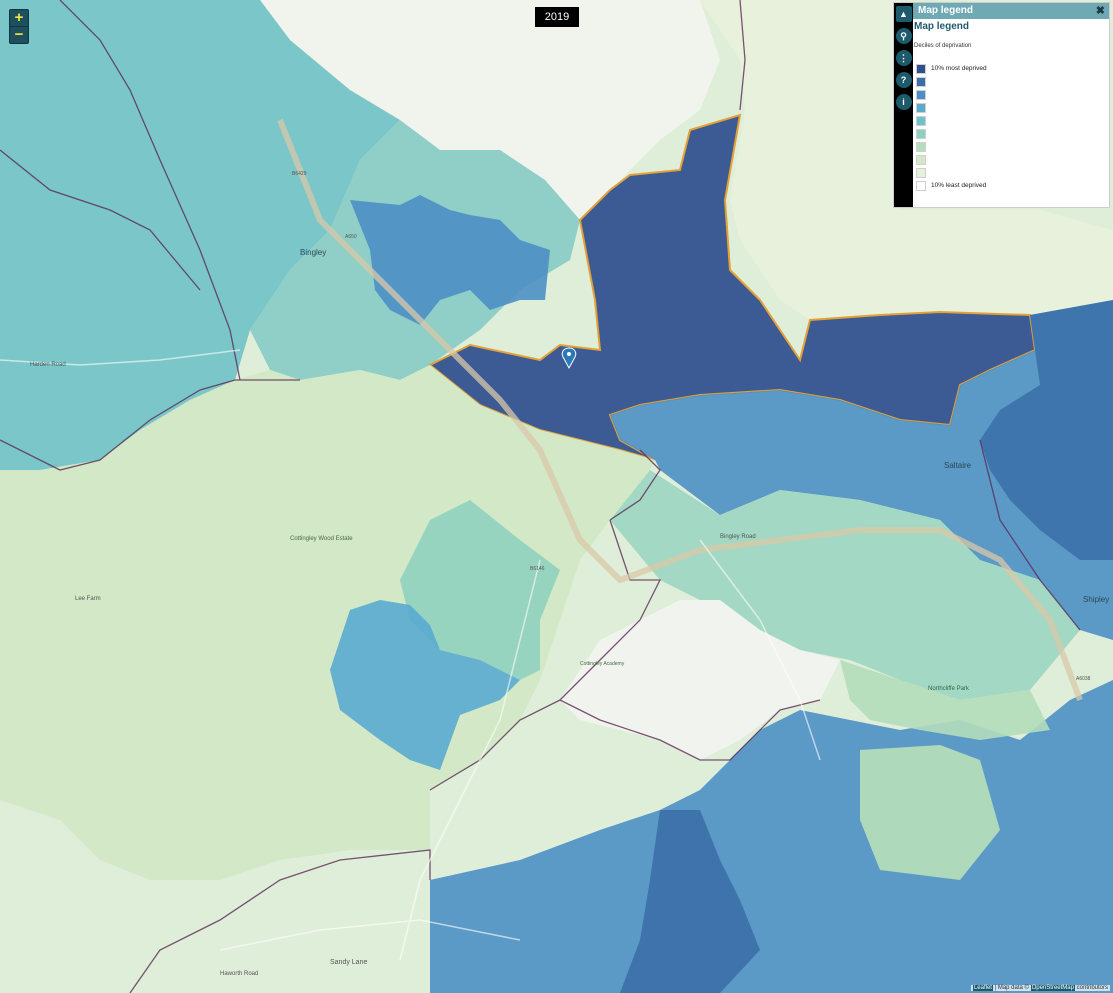 Image resolution: width=1113 pixels, height=993 pixels. What do you see at coordinates (48, 365) in the screenshot?
I see `label-harden-road: Harden Road` at bounding box center [48, 365].